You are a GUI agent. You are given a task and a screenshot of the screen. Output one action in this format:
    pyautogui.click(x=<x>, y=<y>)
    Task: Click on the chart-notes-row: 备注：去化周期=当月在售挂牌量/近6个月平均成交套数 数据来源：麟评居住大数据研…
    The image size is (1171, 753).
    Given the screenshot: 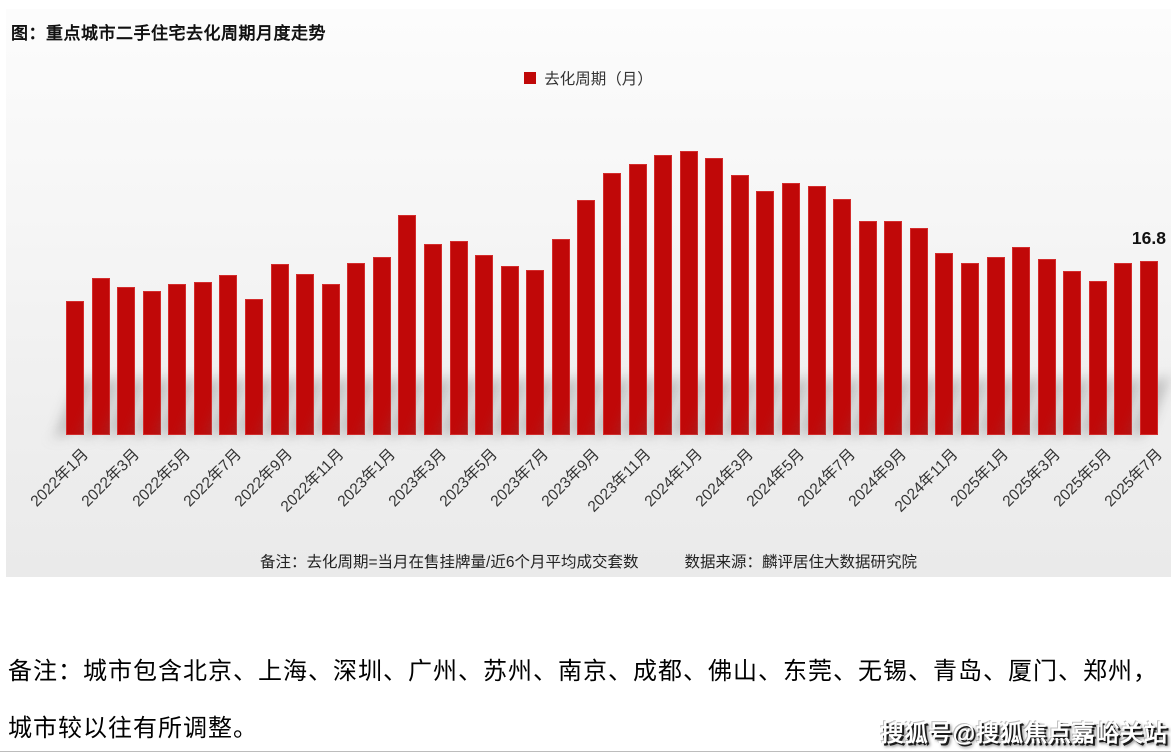 What is the action you would take?
    pyautogui.click(x=588, y=561)
    